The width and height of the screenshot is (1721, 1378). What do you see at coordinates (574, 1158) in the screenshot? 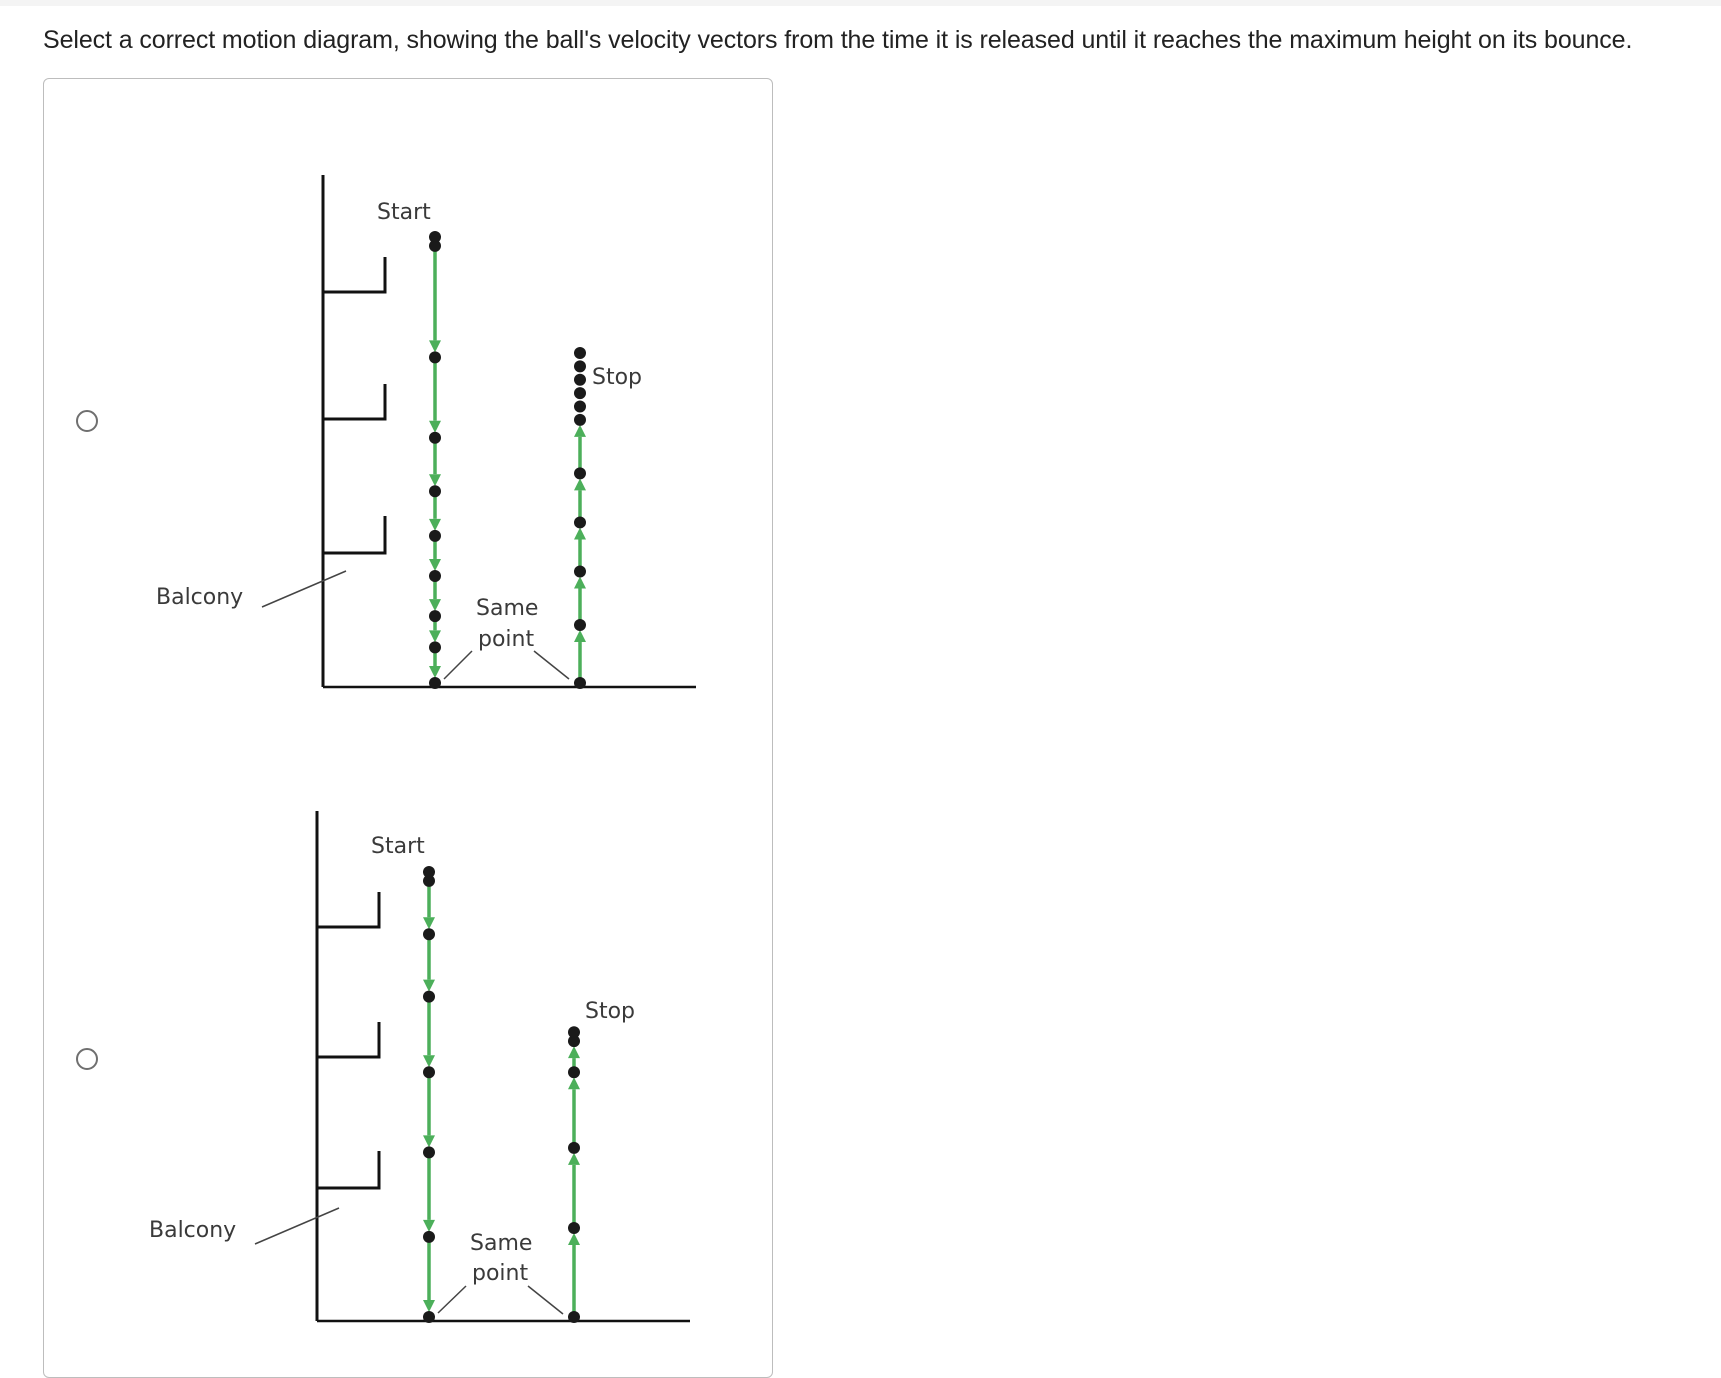
I see `option-2-rise-arrow-1-head` at bounding box center [574, 1158].